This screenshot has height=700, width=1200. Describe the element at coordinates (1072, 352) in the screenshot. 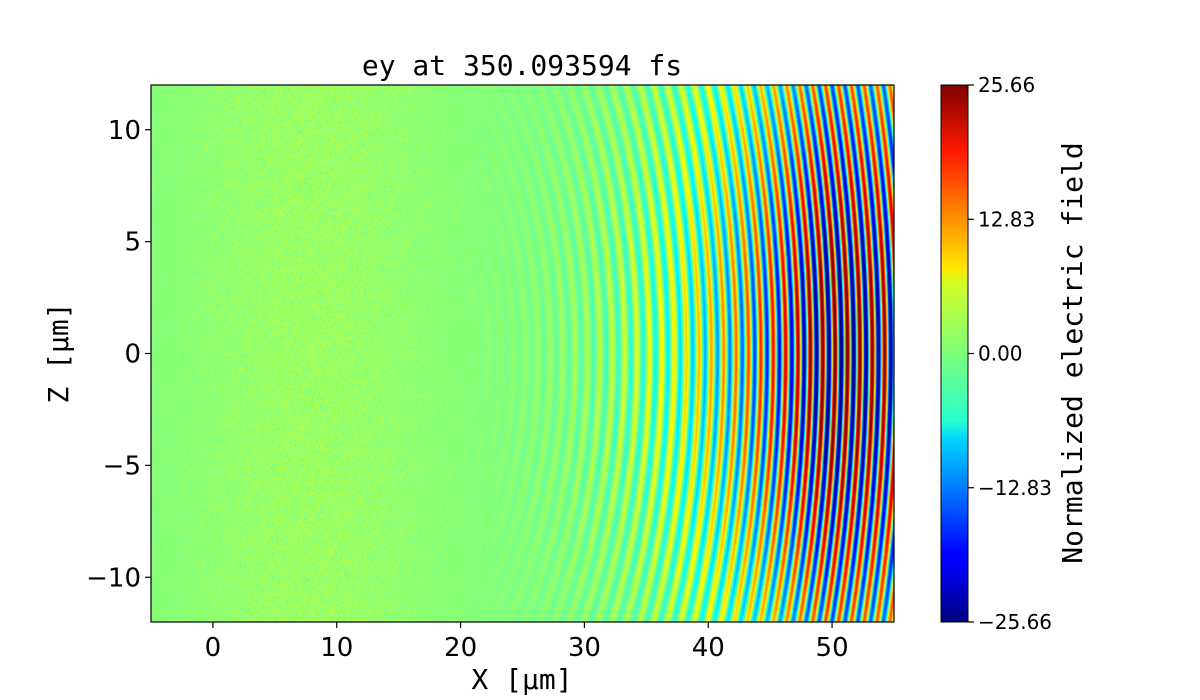

I see `colorbar-label: Normalized electric field` at that location.